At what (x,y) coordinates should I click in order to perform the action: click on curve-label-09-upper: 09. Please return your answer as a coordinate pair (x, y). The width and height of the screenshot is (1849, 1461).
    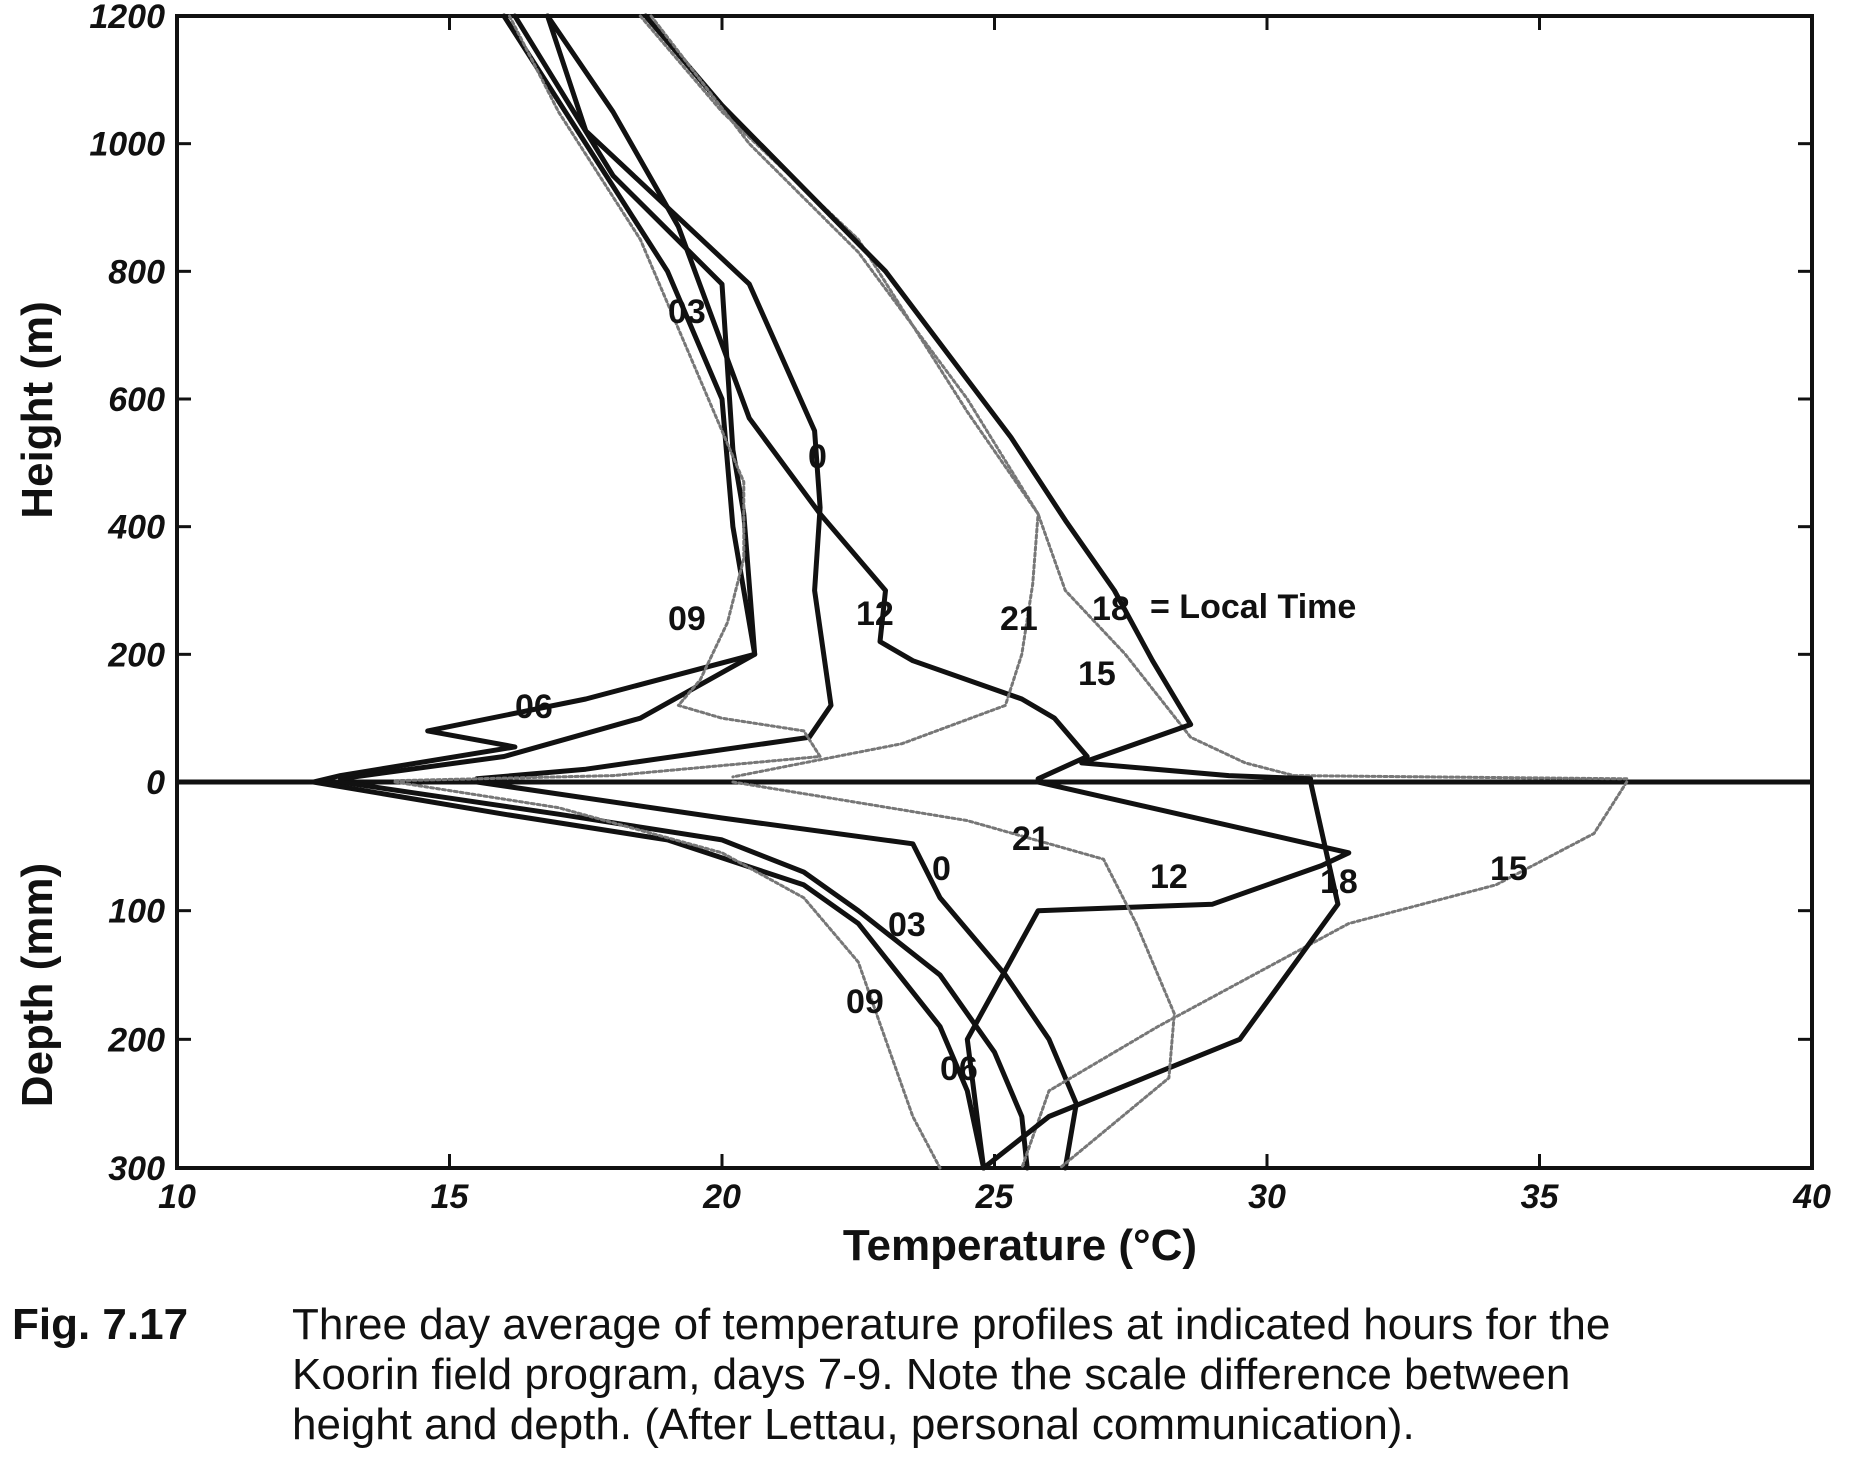
    Looking at the image, I should click on (687, 619).